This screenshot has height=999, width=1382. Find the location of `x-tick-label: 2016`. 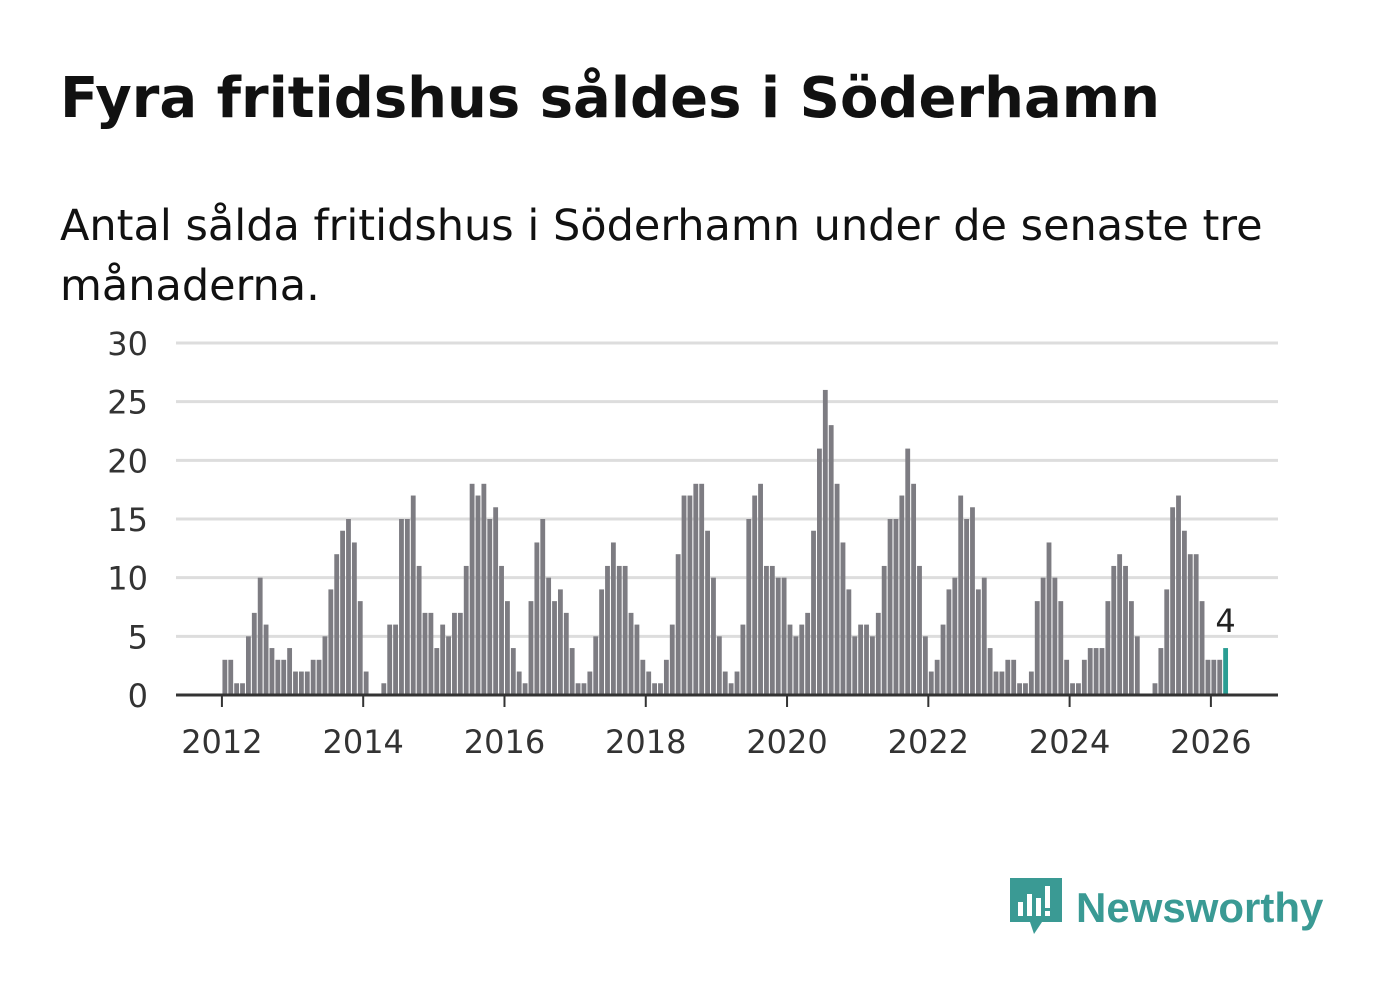

x-tick-label: 2016 is located at coordinates (504, 742).